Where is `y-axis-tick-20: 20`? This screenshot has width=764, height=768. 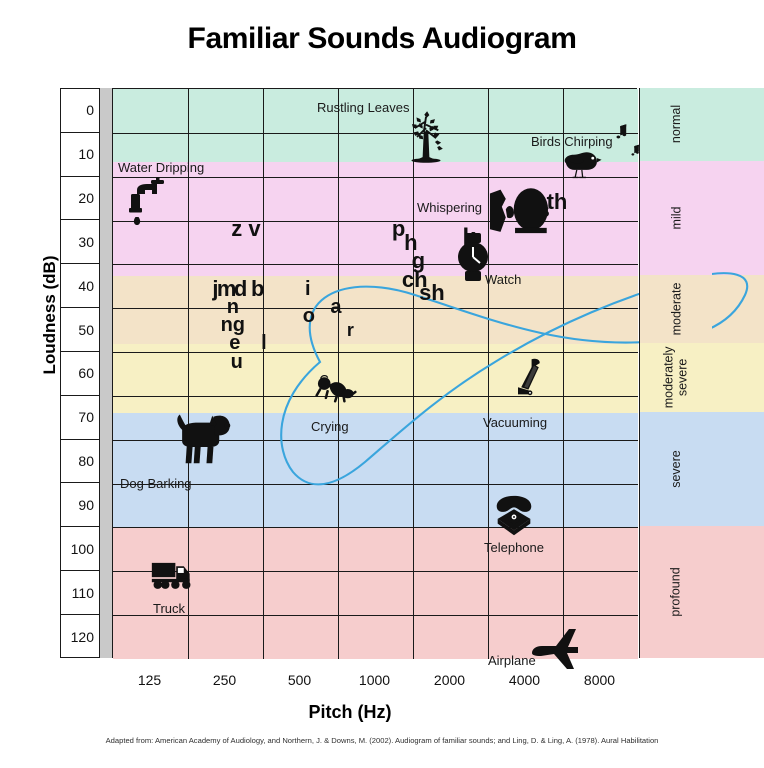 y-axis-tick-20: 20 is located at coordinates (80, 199).